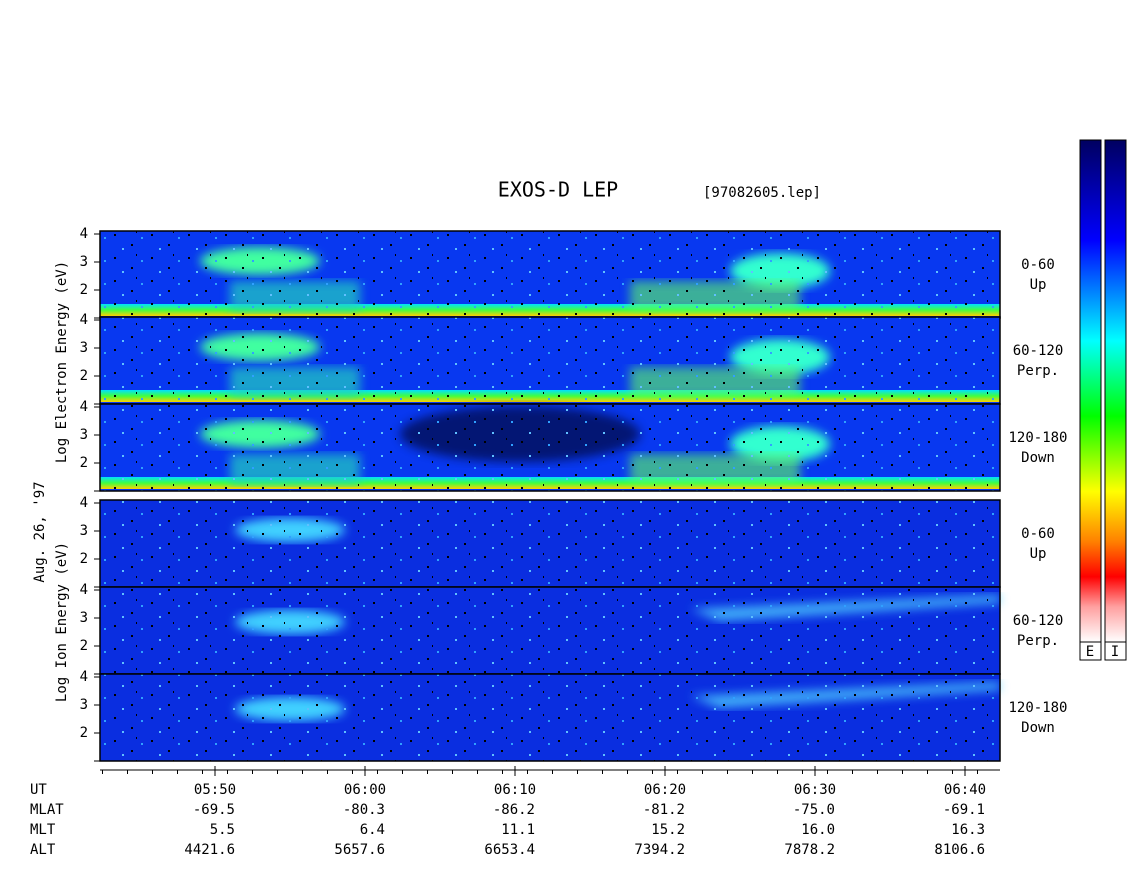  I want to click on time-label: 06:20, so click(665, 790).